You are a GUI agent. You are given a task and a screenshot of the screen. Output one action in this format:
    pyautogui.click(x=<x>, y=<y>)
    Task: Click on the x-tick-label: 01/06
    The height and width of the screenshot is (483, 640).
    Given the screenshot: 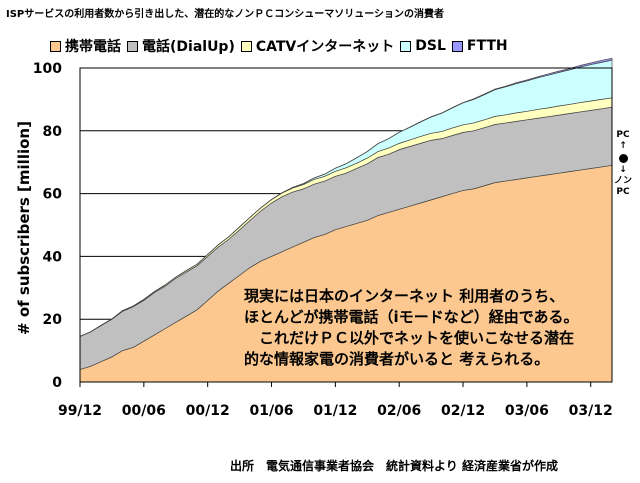 What is the action you would take?
    pyautogui.click(x=271, y=411)
    